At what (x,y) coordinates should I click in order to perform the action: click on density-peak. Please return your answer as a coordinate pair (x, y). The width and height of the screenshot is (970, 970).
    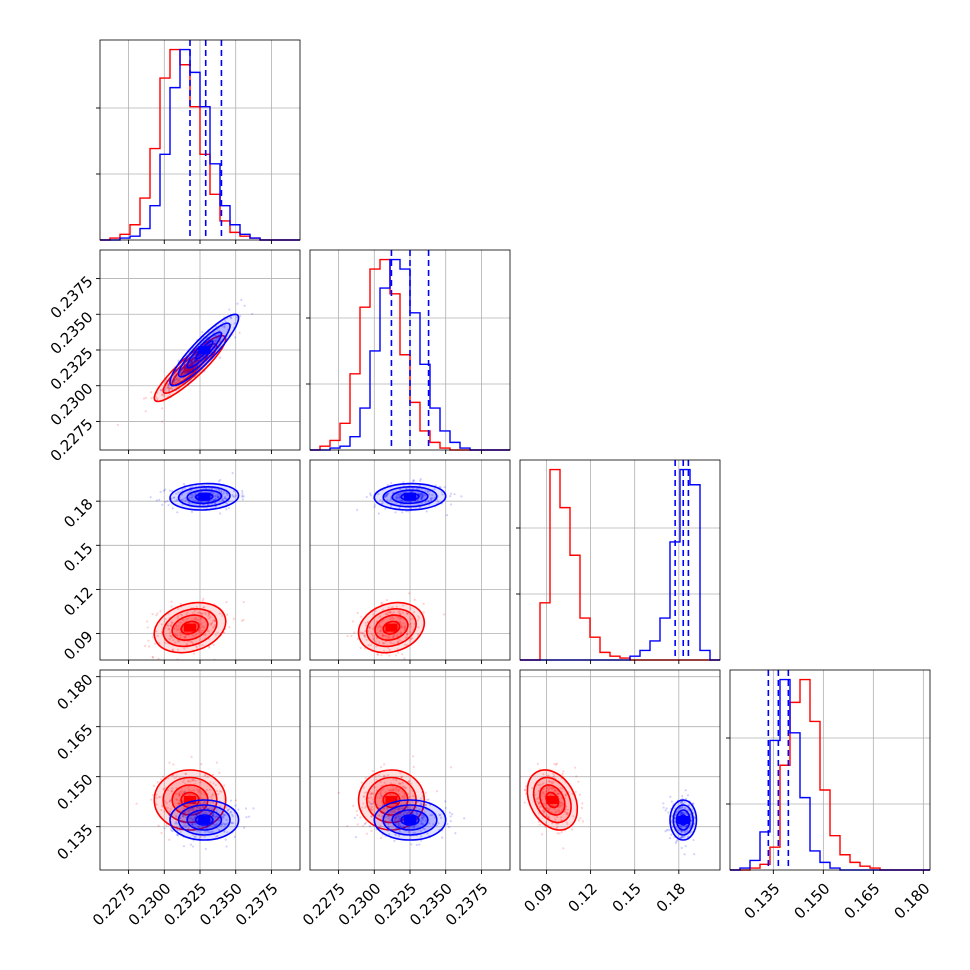
    Looking at the image, I should click on (190, 627).